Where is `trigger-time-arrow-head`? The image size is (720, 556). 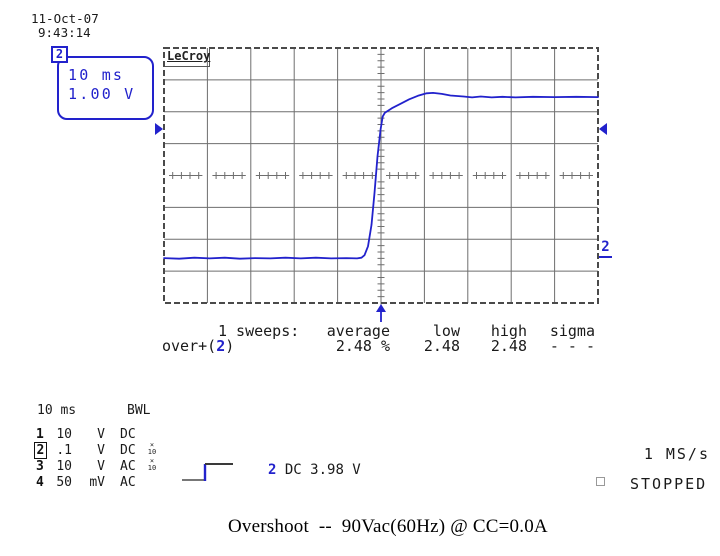 trigger-time-arrow-head is located at coordinates (381, 308).